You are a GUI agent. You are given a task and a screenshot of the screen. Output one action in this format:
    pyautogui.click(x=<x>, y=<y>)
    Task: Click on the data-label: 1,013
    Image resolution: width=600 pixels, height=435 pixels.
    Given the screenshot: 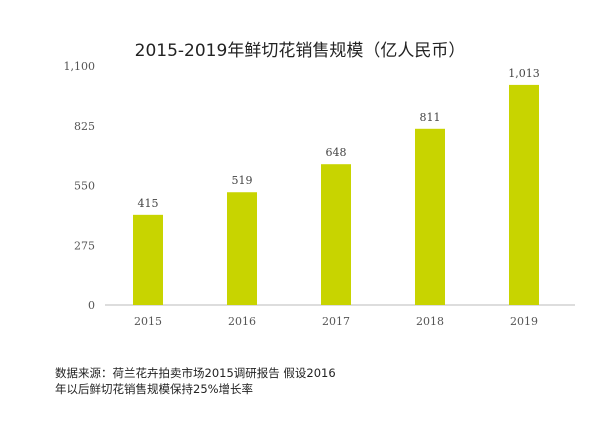 What is the action you would take?
    pyautogui.click(x=524, y=73)
    